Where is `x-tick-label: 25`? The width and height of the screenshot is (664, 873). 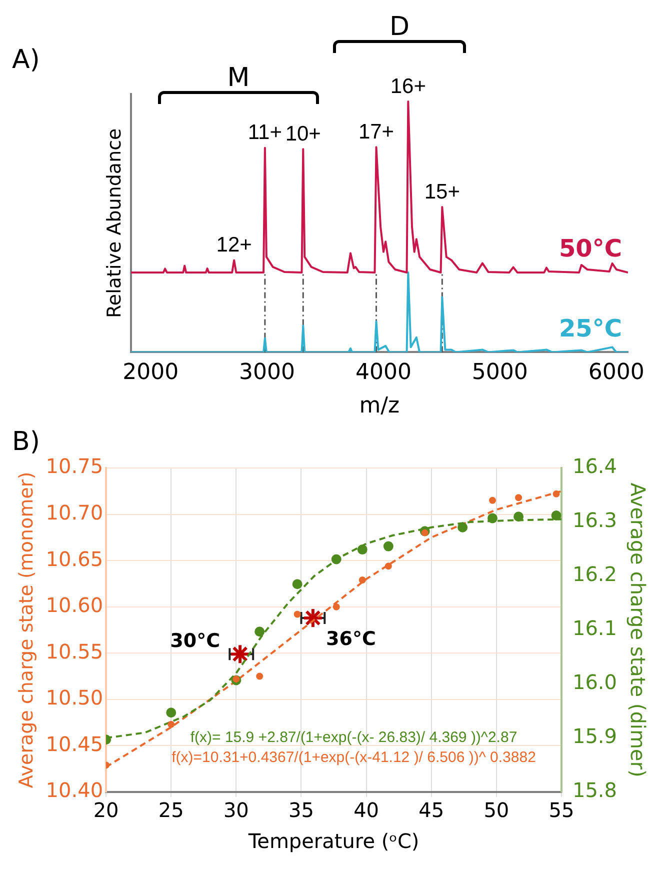 x-tick-label: 25 is located at coordinates (171, 810).